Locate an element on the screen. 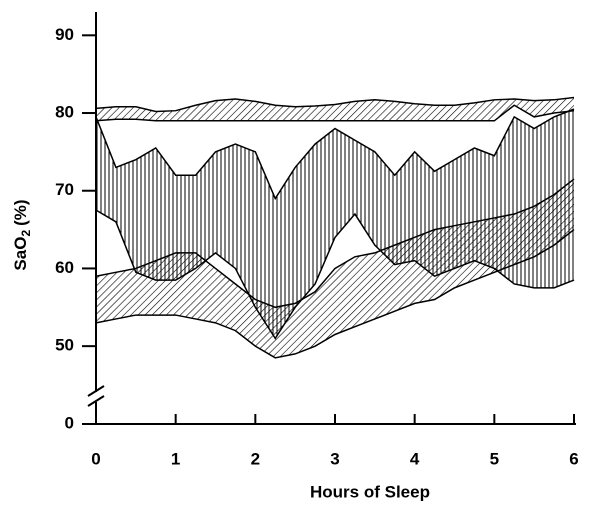 This screenshot has height=521, width=598. y-tick-label: 80 is located at coordinates (64, 112).